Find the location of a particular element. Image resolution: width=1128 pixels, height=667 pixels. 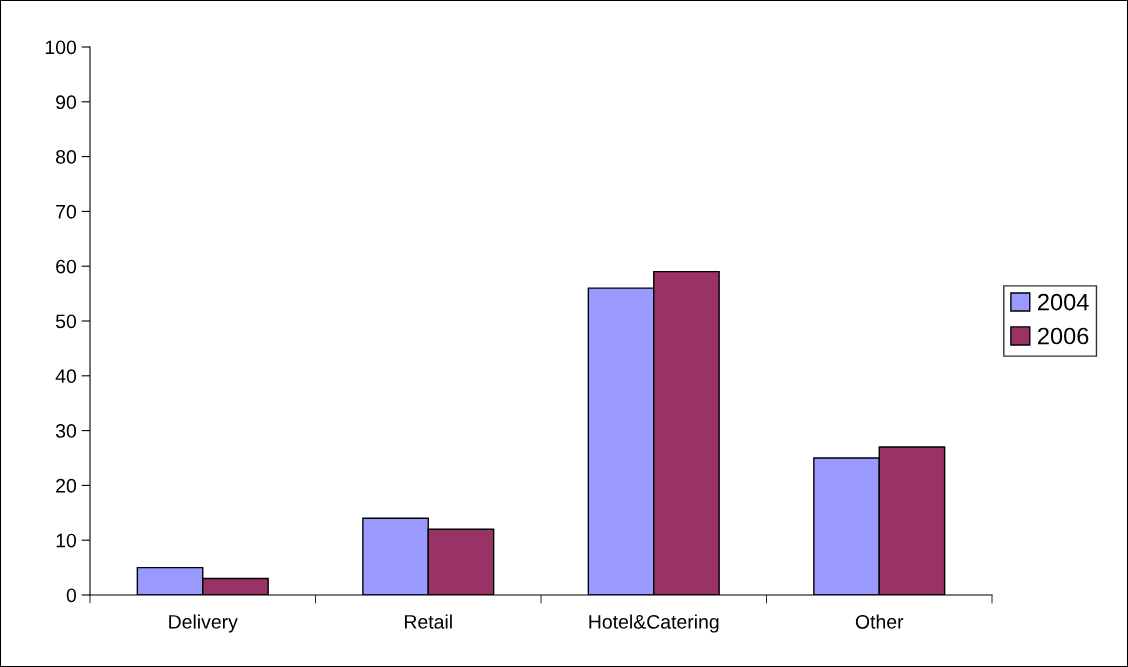

y-tick-label: 100 is located at coordinates (61, 47).